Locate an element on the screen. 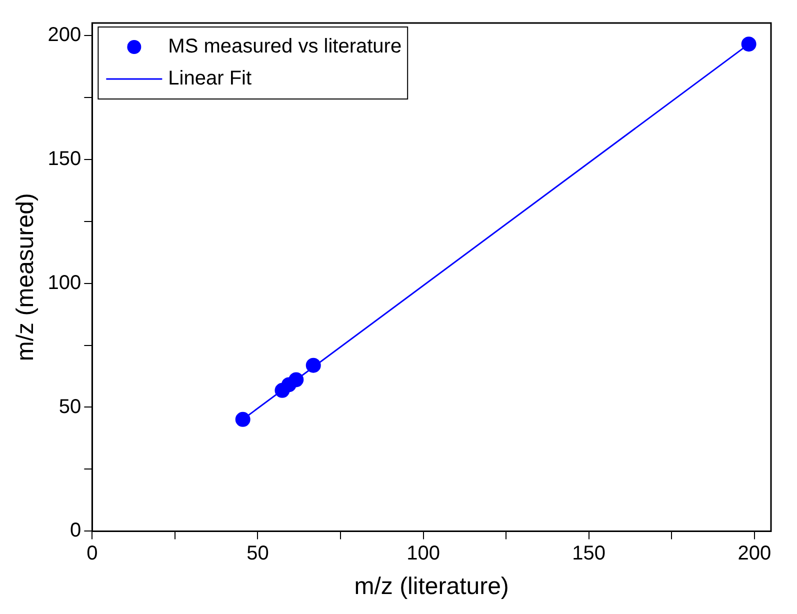 This screenshot has width=797, height=614. y-tick-label: 0 is located at coordinates (76, 531).